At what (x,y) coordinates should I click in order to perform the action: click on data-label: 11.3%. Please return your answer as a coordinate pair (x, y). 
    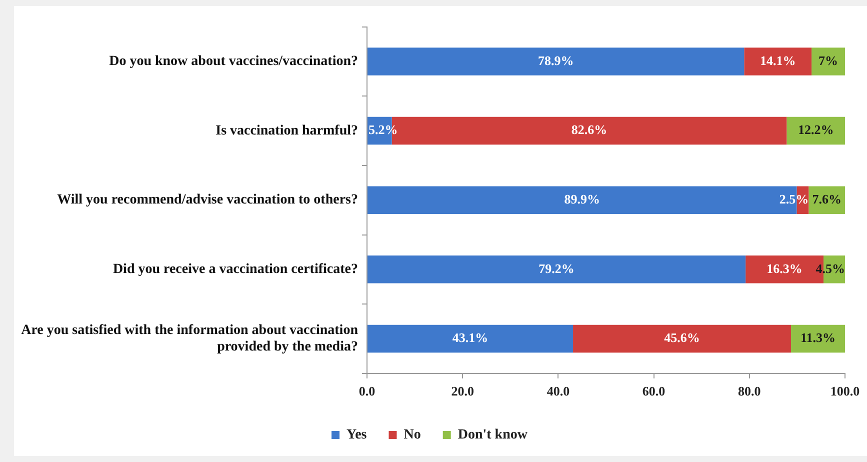
    Looking at the image, I should click on (818, 338).